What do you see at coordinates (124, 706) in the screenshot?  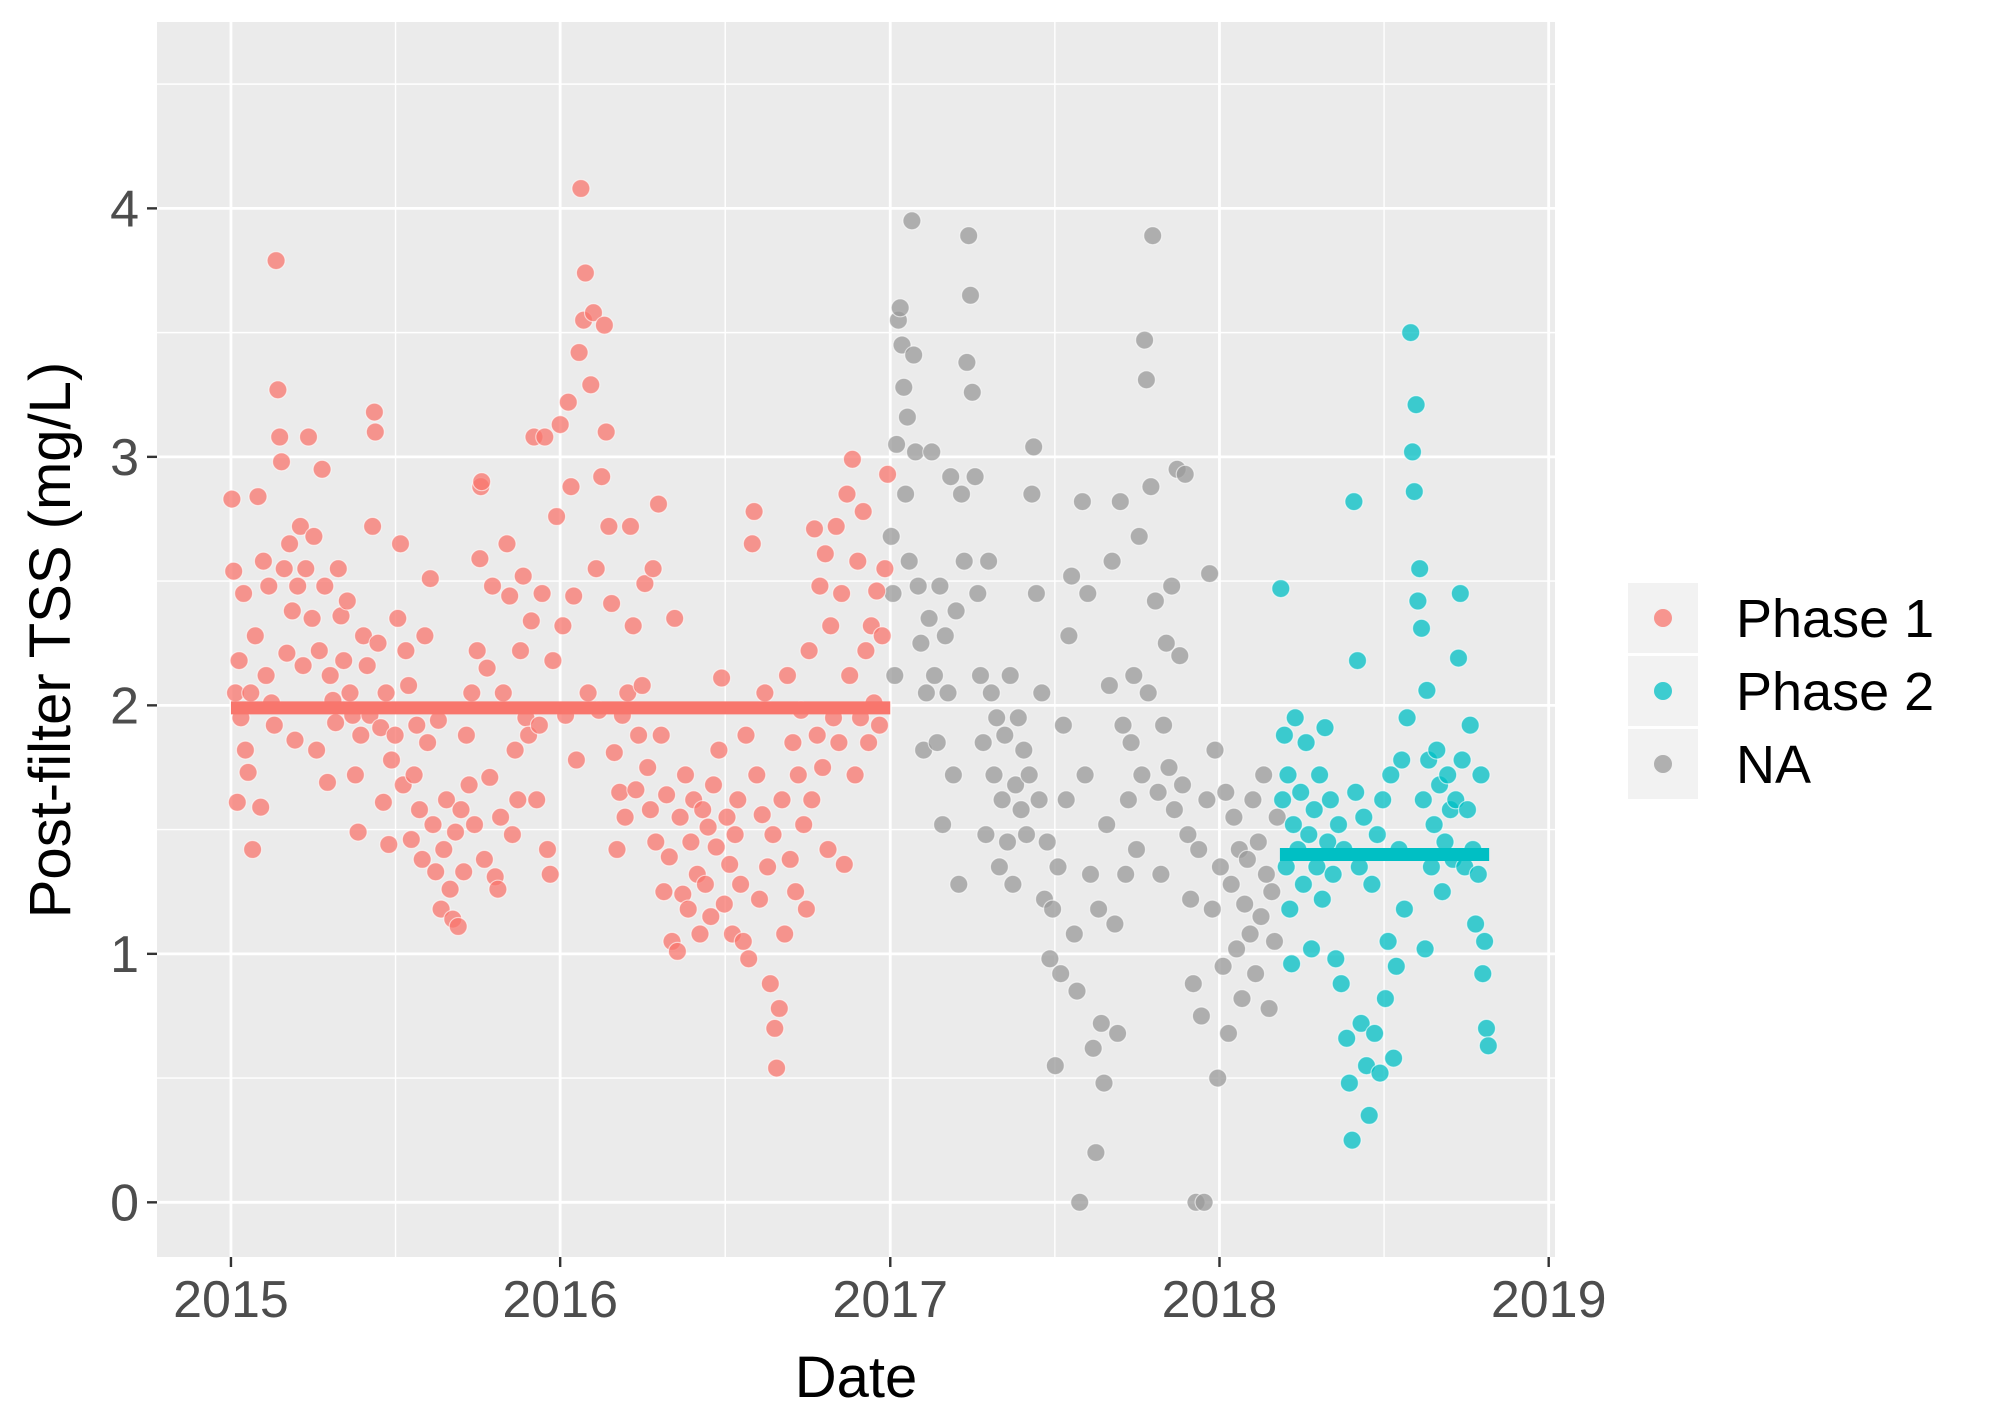 I see `y-axis-tick-labels: 0 1 2 3 4` at bounding box center [124, 706].